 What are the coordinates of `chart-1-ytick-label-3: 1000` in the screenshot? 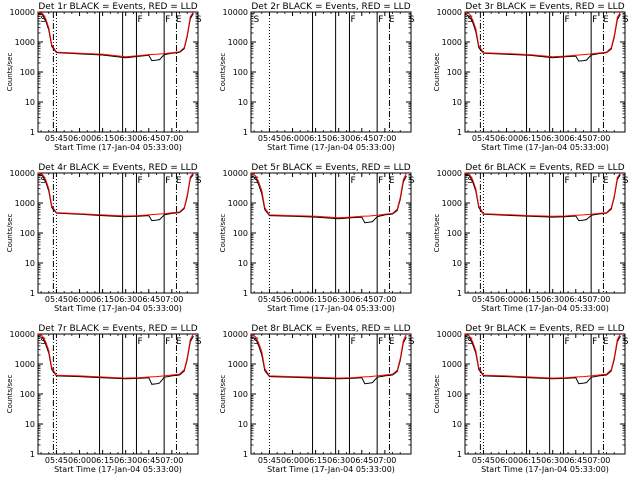 It's located at (238, 42).